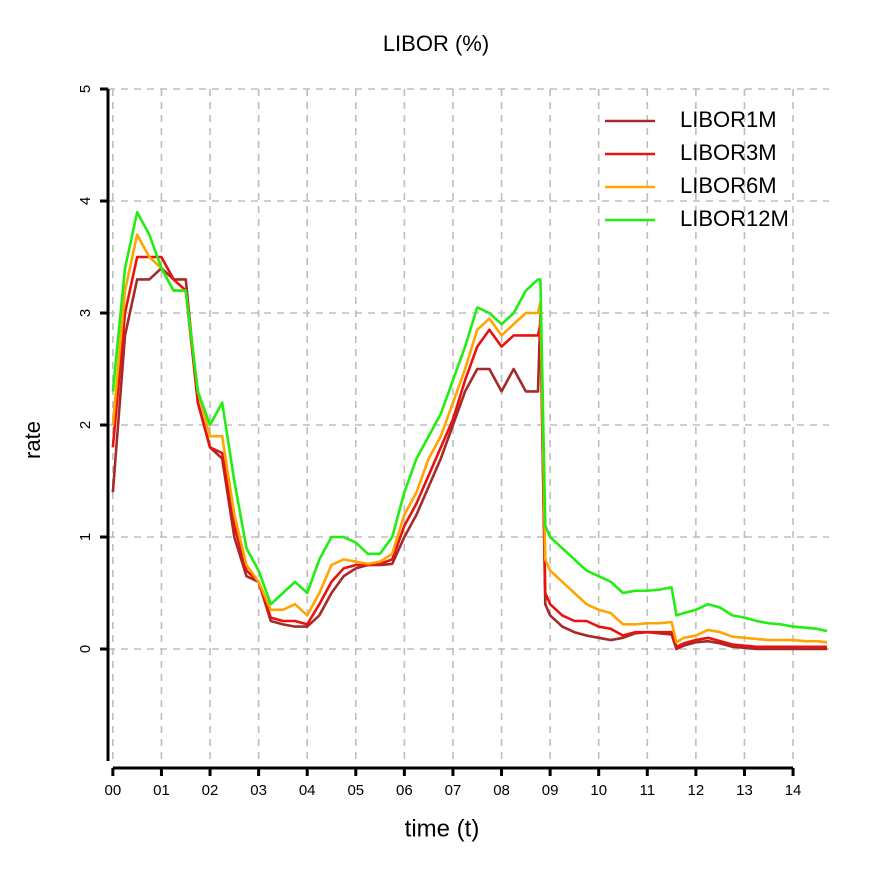  I want to click on chart-title: LIBOR (%), so click(436, 43).